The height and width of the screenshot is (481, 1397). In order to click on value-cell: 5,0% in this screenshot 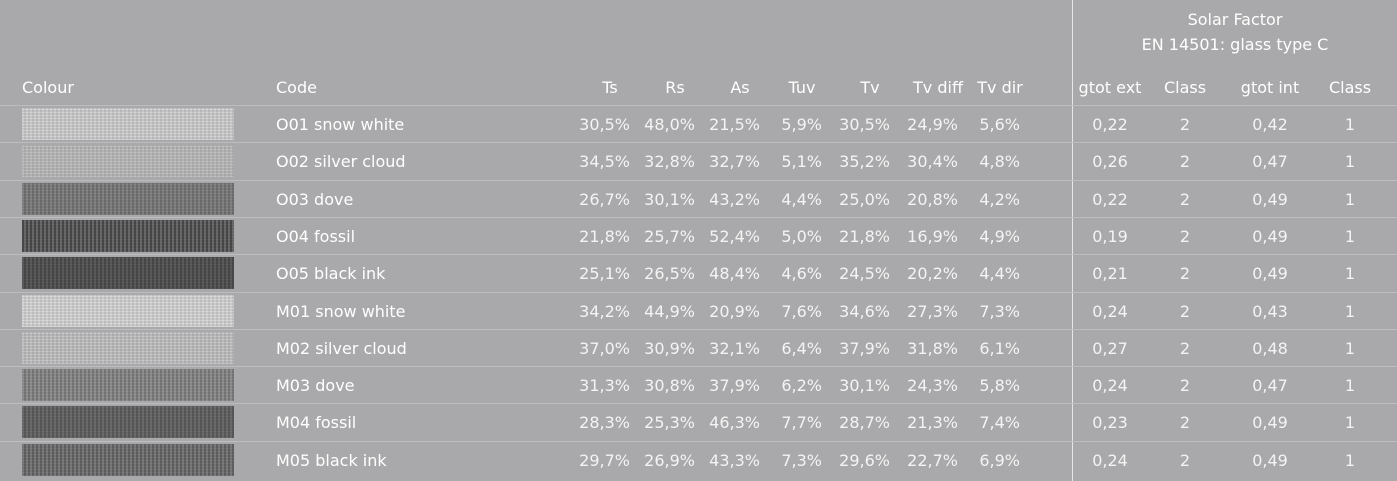, I will do `click(801, 236)`.